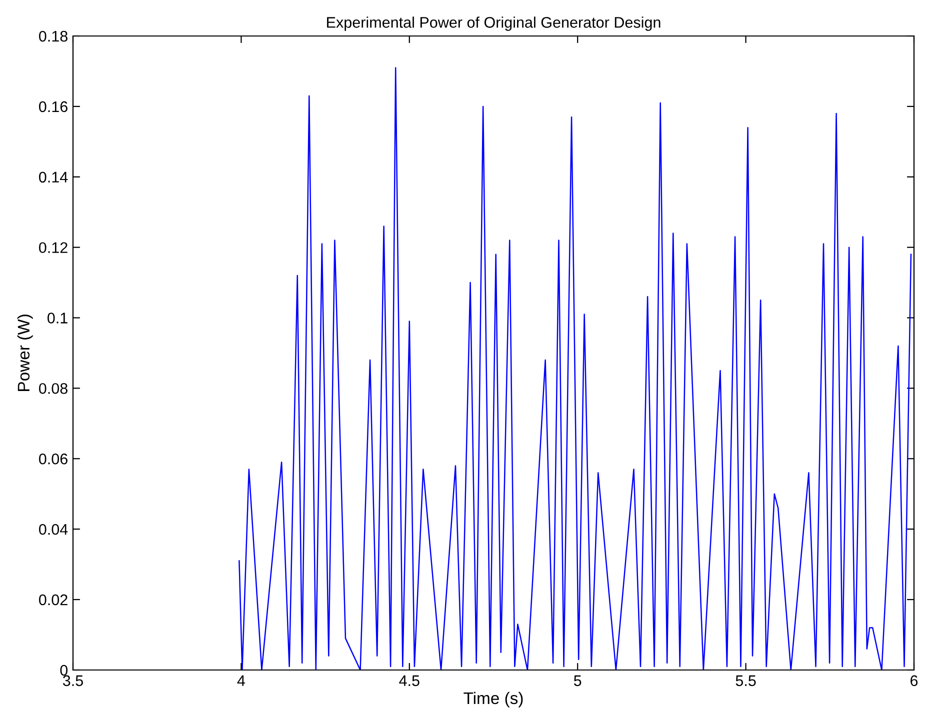 The image size is (926, 713). I want to click on y-tick-label: 0.02, so click(53, 600).